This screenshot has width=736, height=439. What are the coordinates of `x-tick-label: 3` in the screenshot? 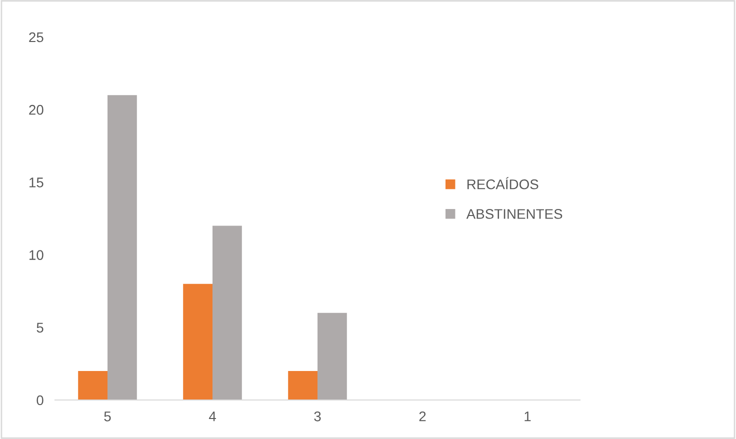 It's located at (317, 416).